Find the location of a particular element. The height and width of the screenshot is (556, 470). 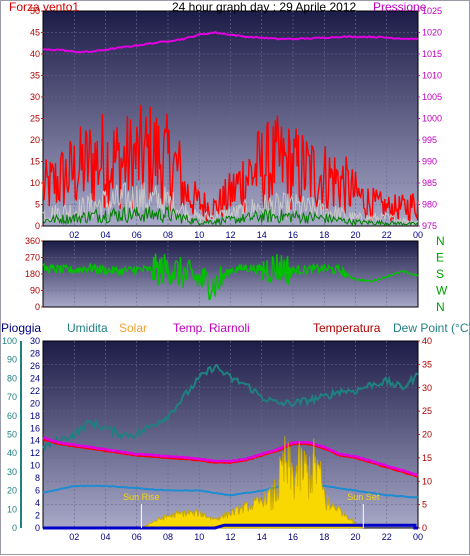

legend-label: Temp. Riarnoli is located at coordinates (211, 328).